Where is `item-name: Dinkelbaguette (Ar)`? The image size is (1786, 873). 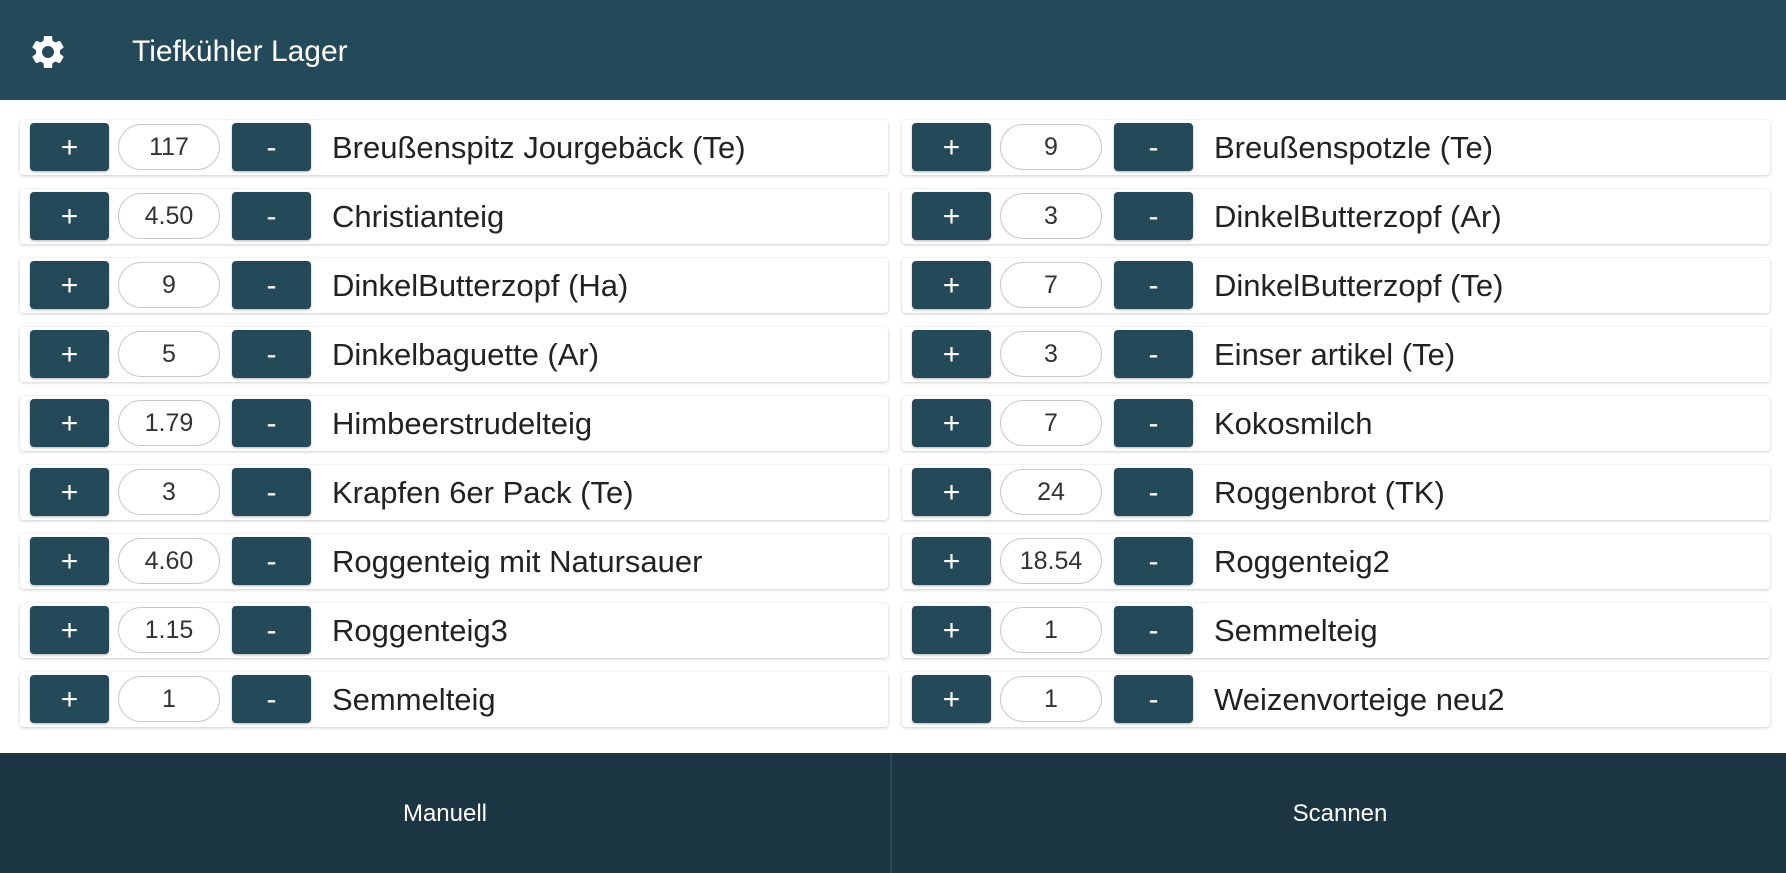
item-name: Dinkelbaguette (Ar) is located at coordinates (466, 354).